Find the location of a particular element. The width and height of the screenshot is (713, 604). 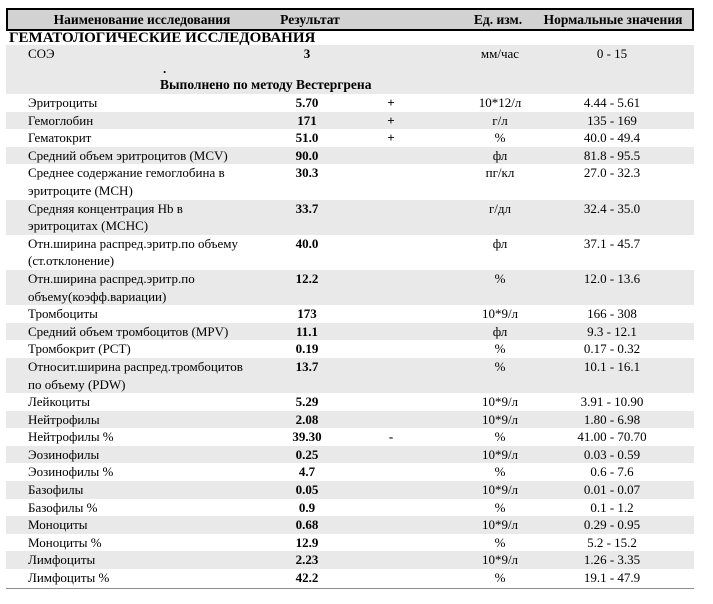

table-bottom-rule is located at coordinates (350, 588).